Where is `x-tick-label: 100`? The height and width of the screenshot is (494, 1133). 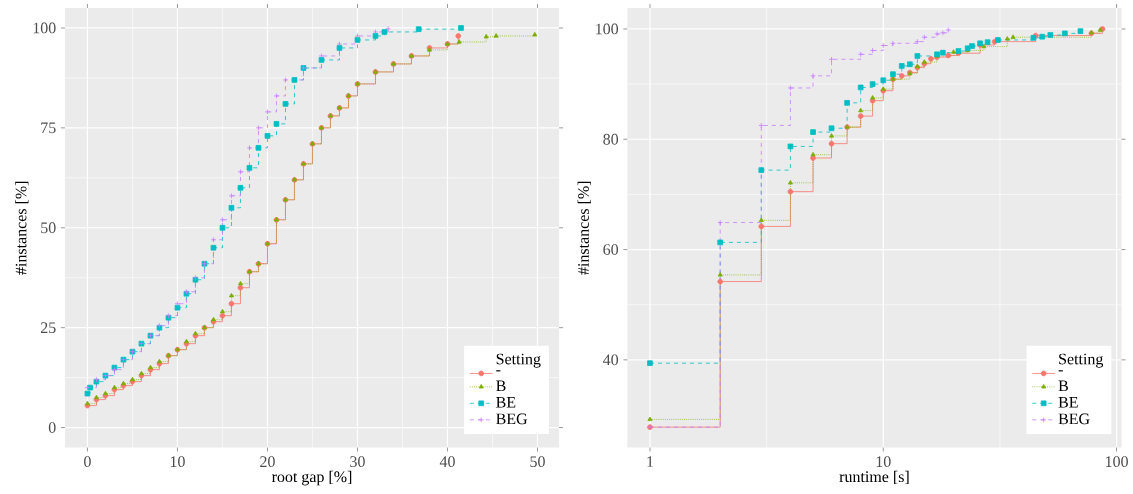
x-tick-label: 100 is located at coordinates (1117, 462).